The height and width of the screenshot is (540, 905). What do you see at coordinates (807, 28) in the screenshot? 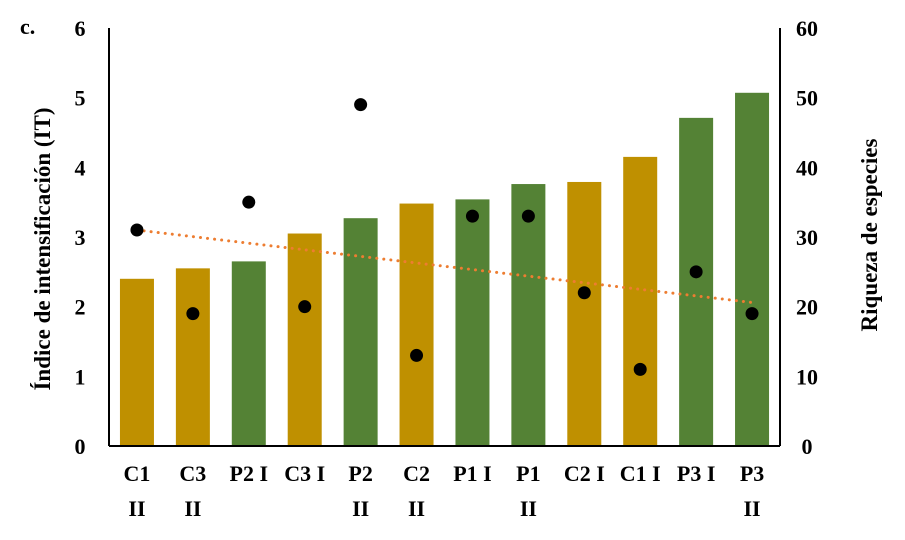
I see `y2-tick-label: 60` at bounding box center [807, 28].